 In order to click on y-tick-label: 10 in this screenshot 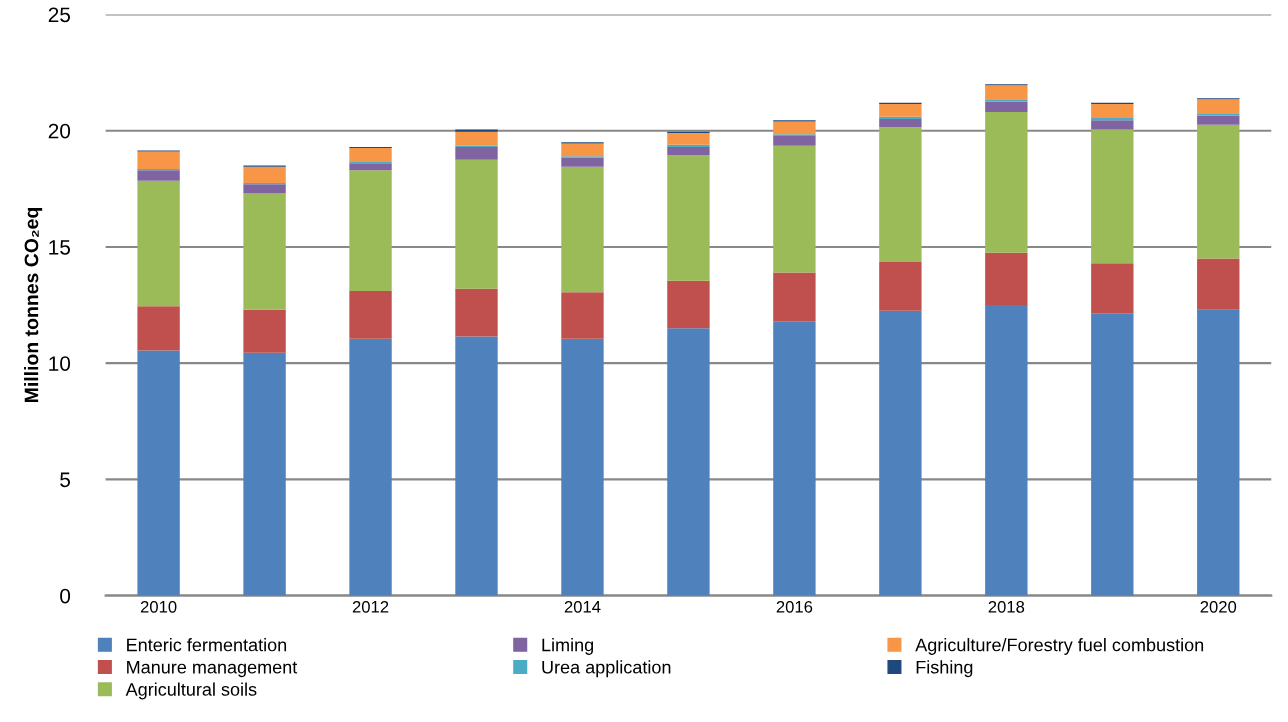, I will do `click(60, 363)`.